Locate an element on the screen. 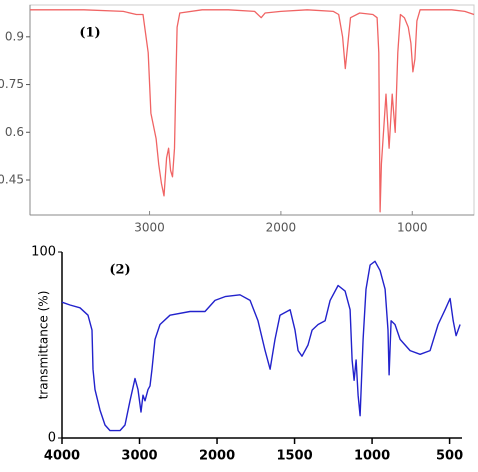  y-tick-label: 0 is located at coordinates (52, 438).